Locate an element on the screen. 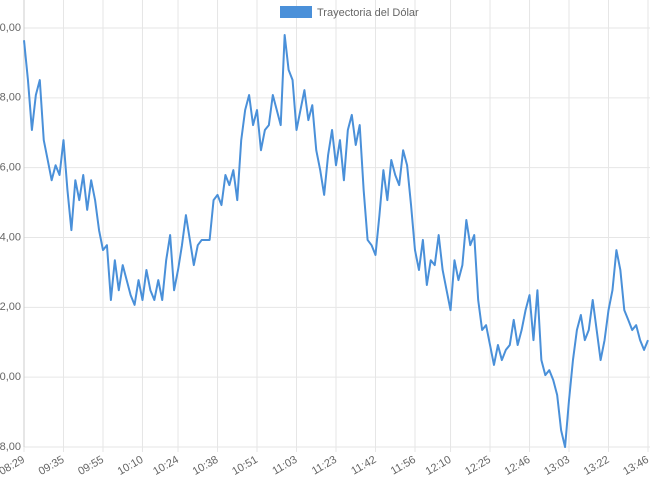 This screenshot has width=650, height=487. x-tick-label: 08:29 is located at coordinates (13, 466).